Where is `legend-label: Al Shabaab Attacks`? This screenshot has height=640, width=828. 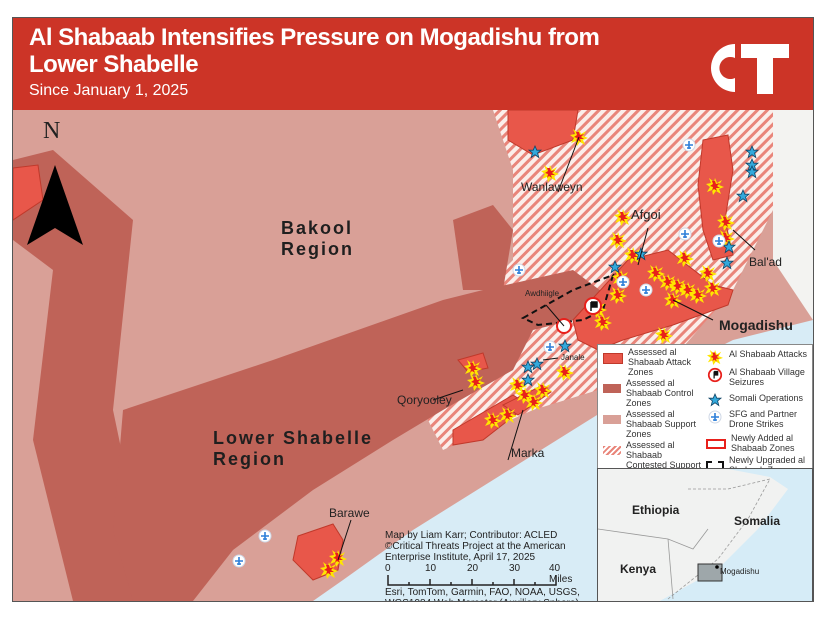
legend-label: Al Shabaab Attacks is located at coordinates (768, 354).